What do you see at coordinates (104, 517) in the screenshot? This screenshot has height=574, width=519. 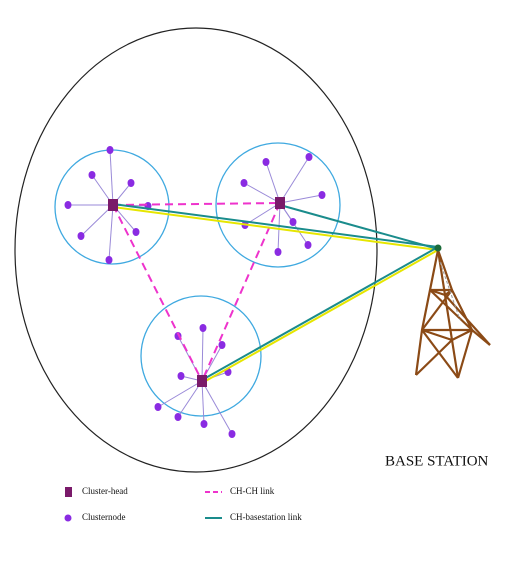 I see `legend-label: Clusternode` at bounding box center [104, 517].